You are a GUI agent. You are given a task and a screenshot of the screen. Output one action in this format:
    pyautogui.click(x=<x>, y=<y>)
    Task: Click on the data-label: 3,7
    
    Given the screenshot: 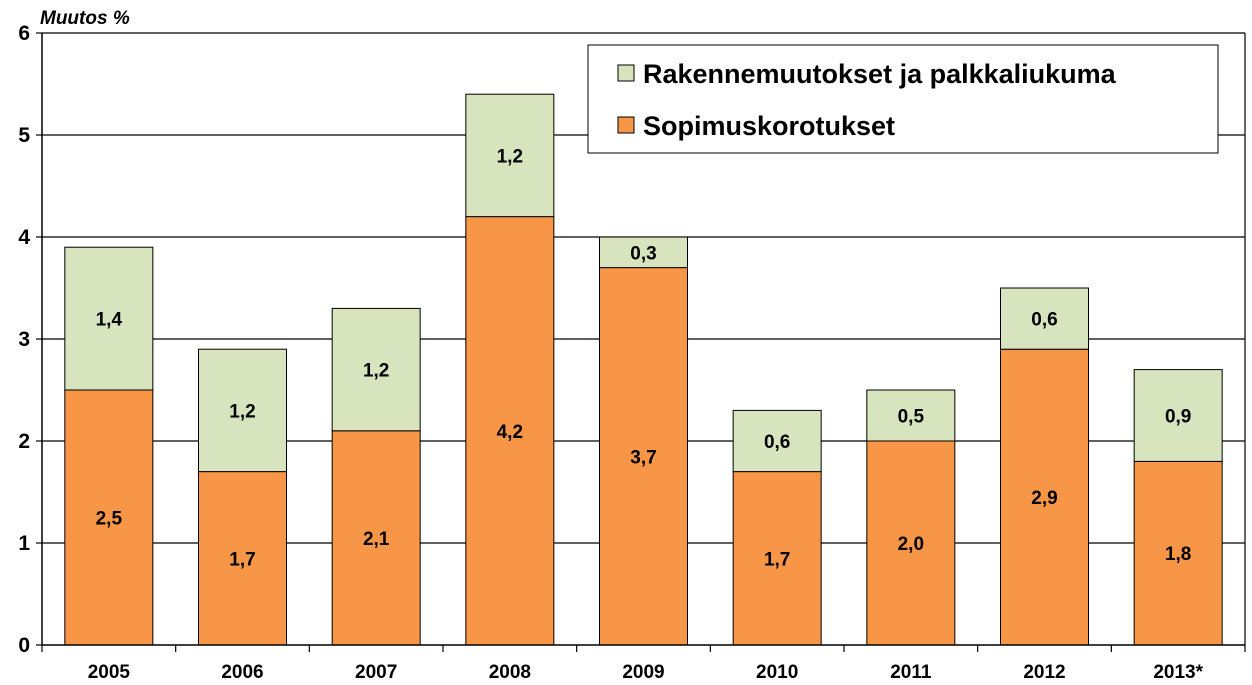 What is the action you would take?
    pyautogui.click(x=643, y=457)
    